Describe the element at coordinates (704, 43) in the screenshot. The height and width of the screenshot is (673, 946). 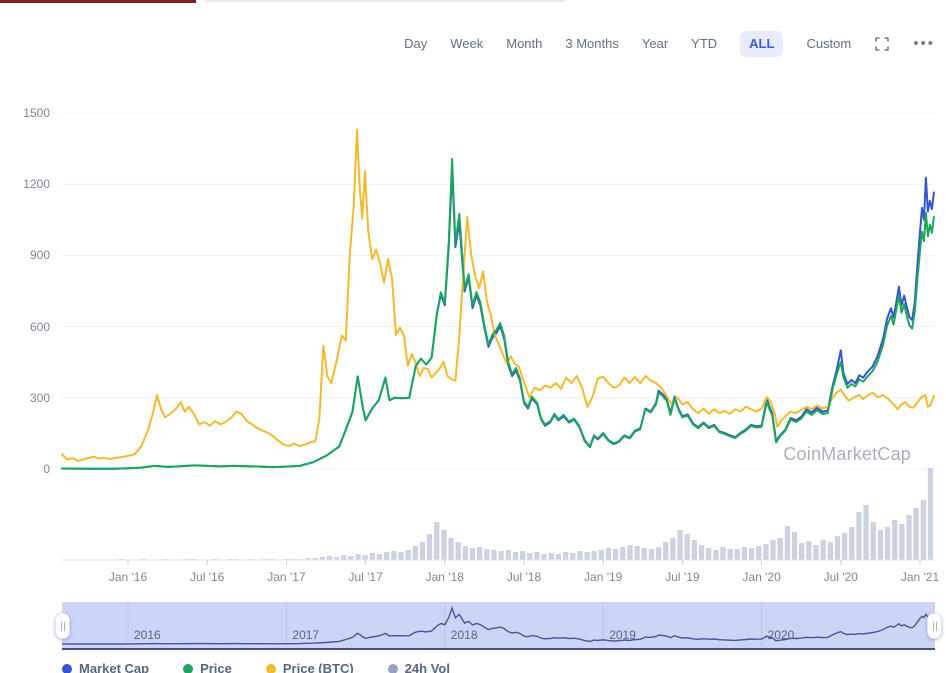
I see `range-button-ytd: YTD` at that location.